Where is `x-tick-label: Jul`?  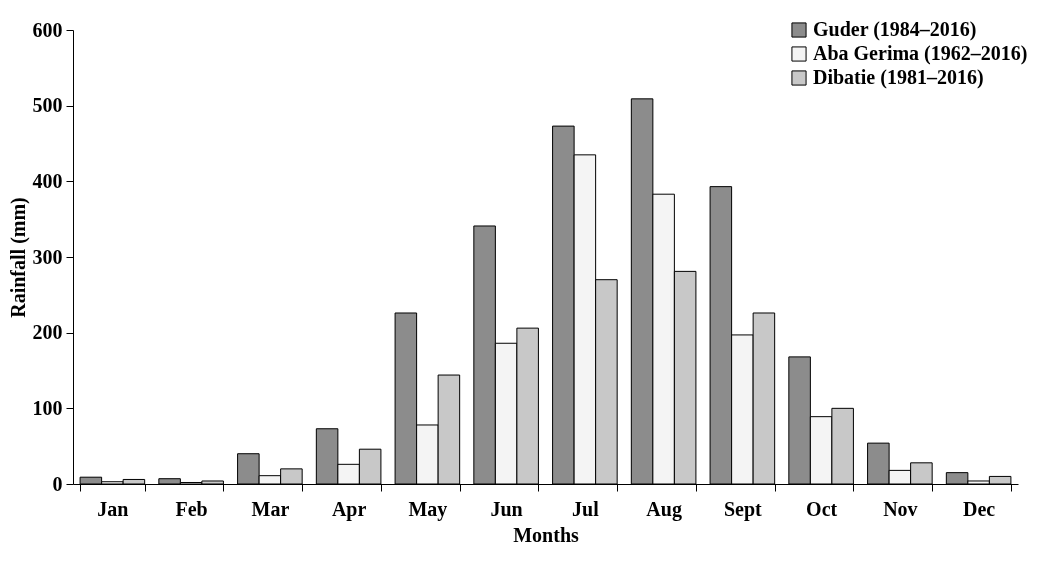
x-tick-label: Jul is located at coordinates (586, 508).